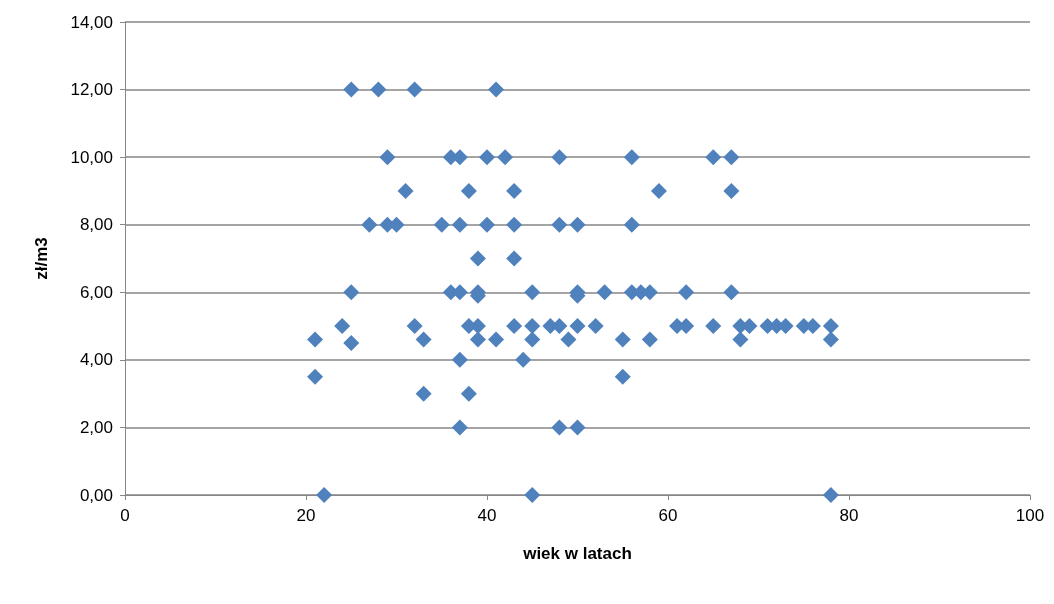 This screenshot has width=1054, height=604. What do you see at coordinates (125, 515) in the screenshot?
I see `x-tick-label: 0` at bounding box center [125, 515].